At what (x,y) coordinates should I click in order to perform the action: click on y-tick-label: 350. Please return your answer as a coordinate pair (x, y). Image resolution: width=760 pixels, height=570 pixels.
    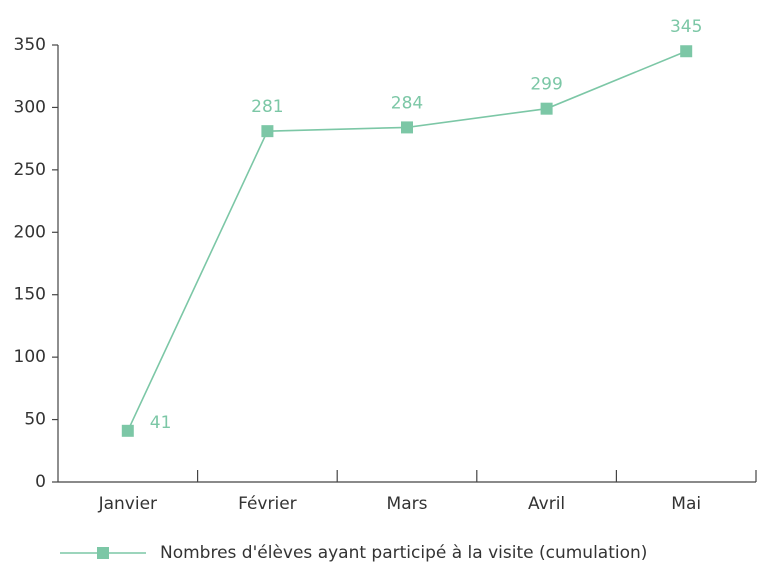
    Looking at the image, I should click on (30, 45).